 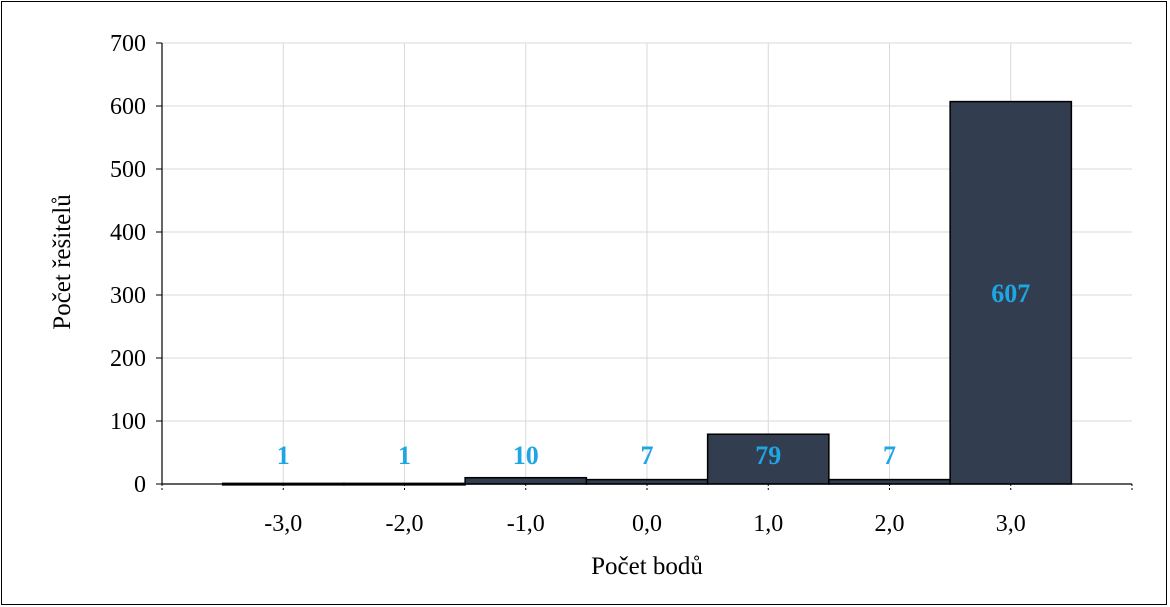 I want to click on x-tick-label: 3,0, so click(x=1011, y=524).